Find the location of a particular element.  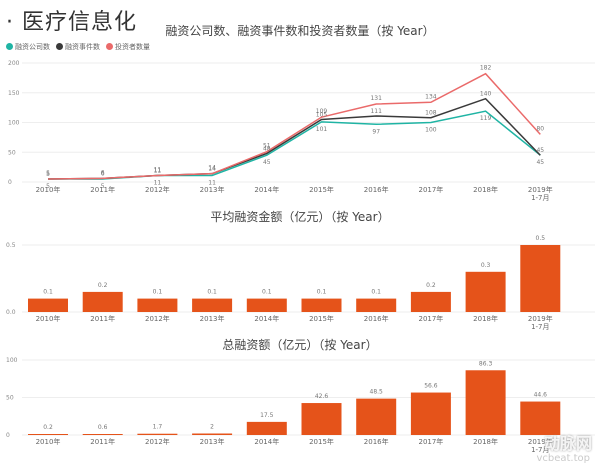

svg-text: 134 is located at coordinates (431, 96).